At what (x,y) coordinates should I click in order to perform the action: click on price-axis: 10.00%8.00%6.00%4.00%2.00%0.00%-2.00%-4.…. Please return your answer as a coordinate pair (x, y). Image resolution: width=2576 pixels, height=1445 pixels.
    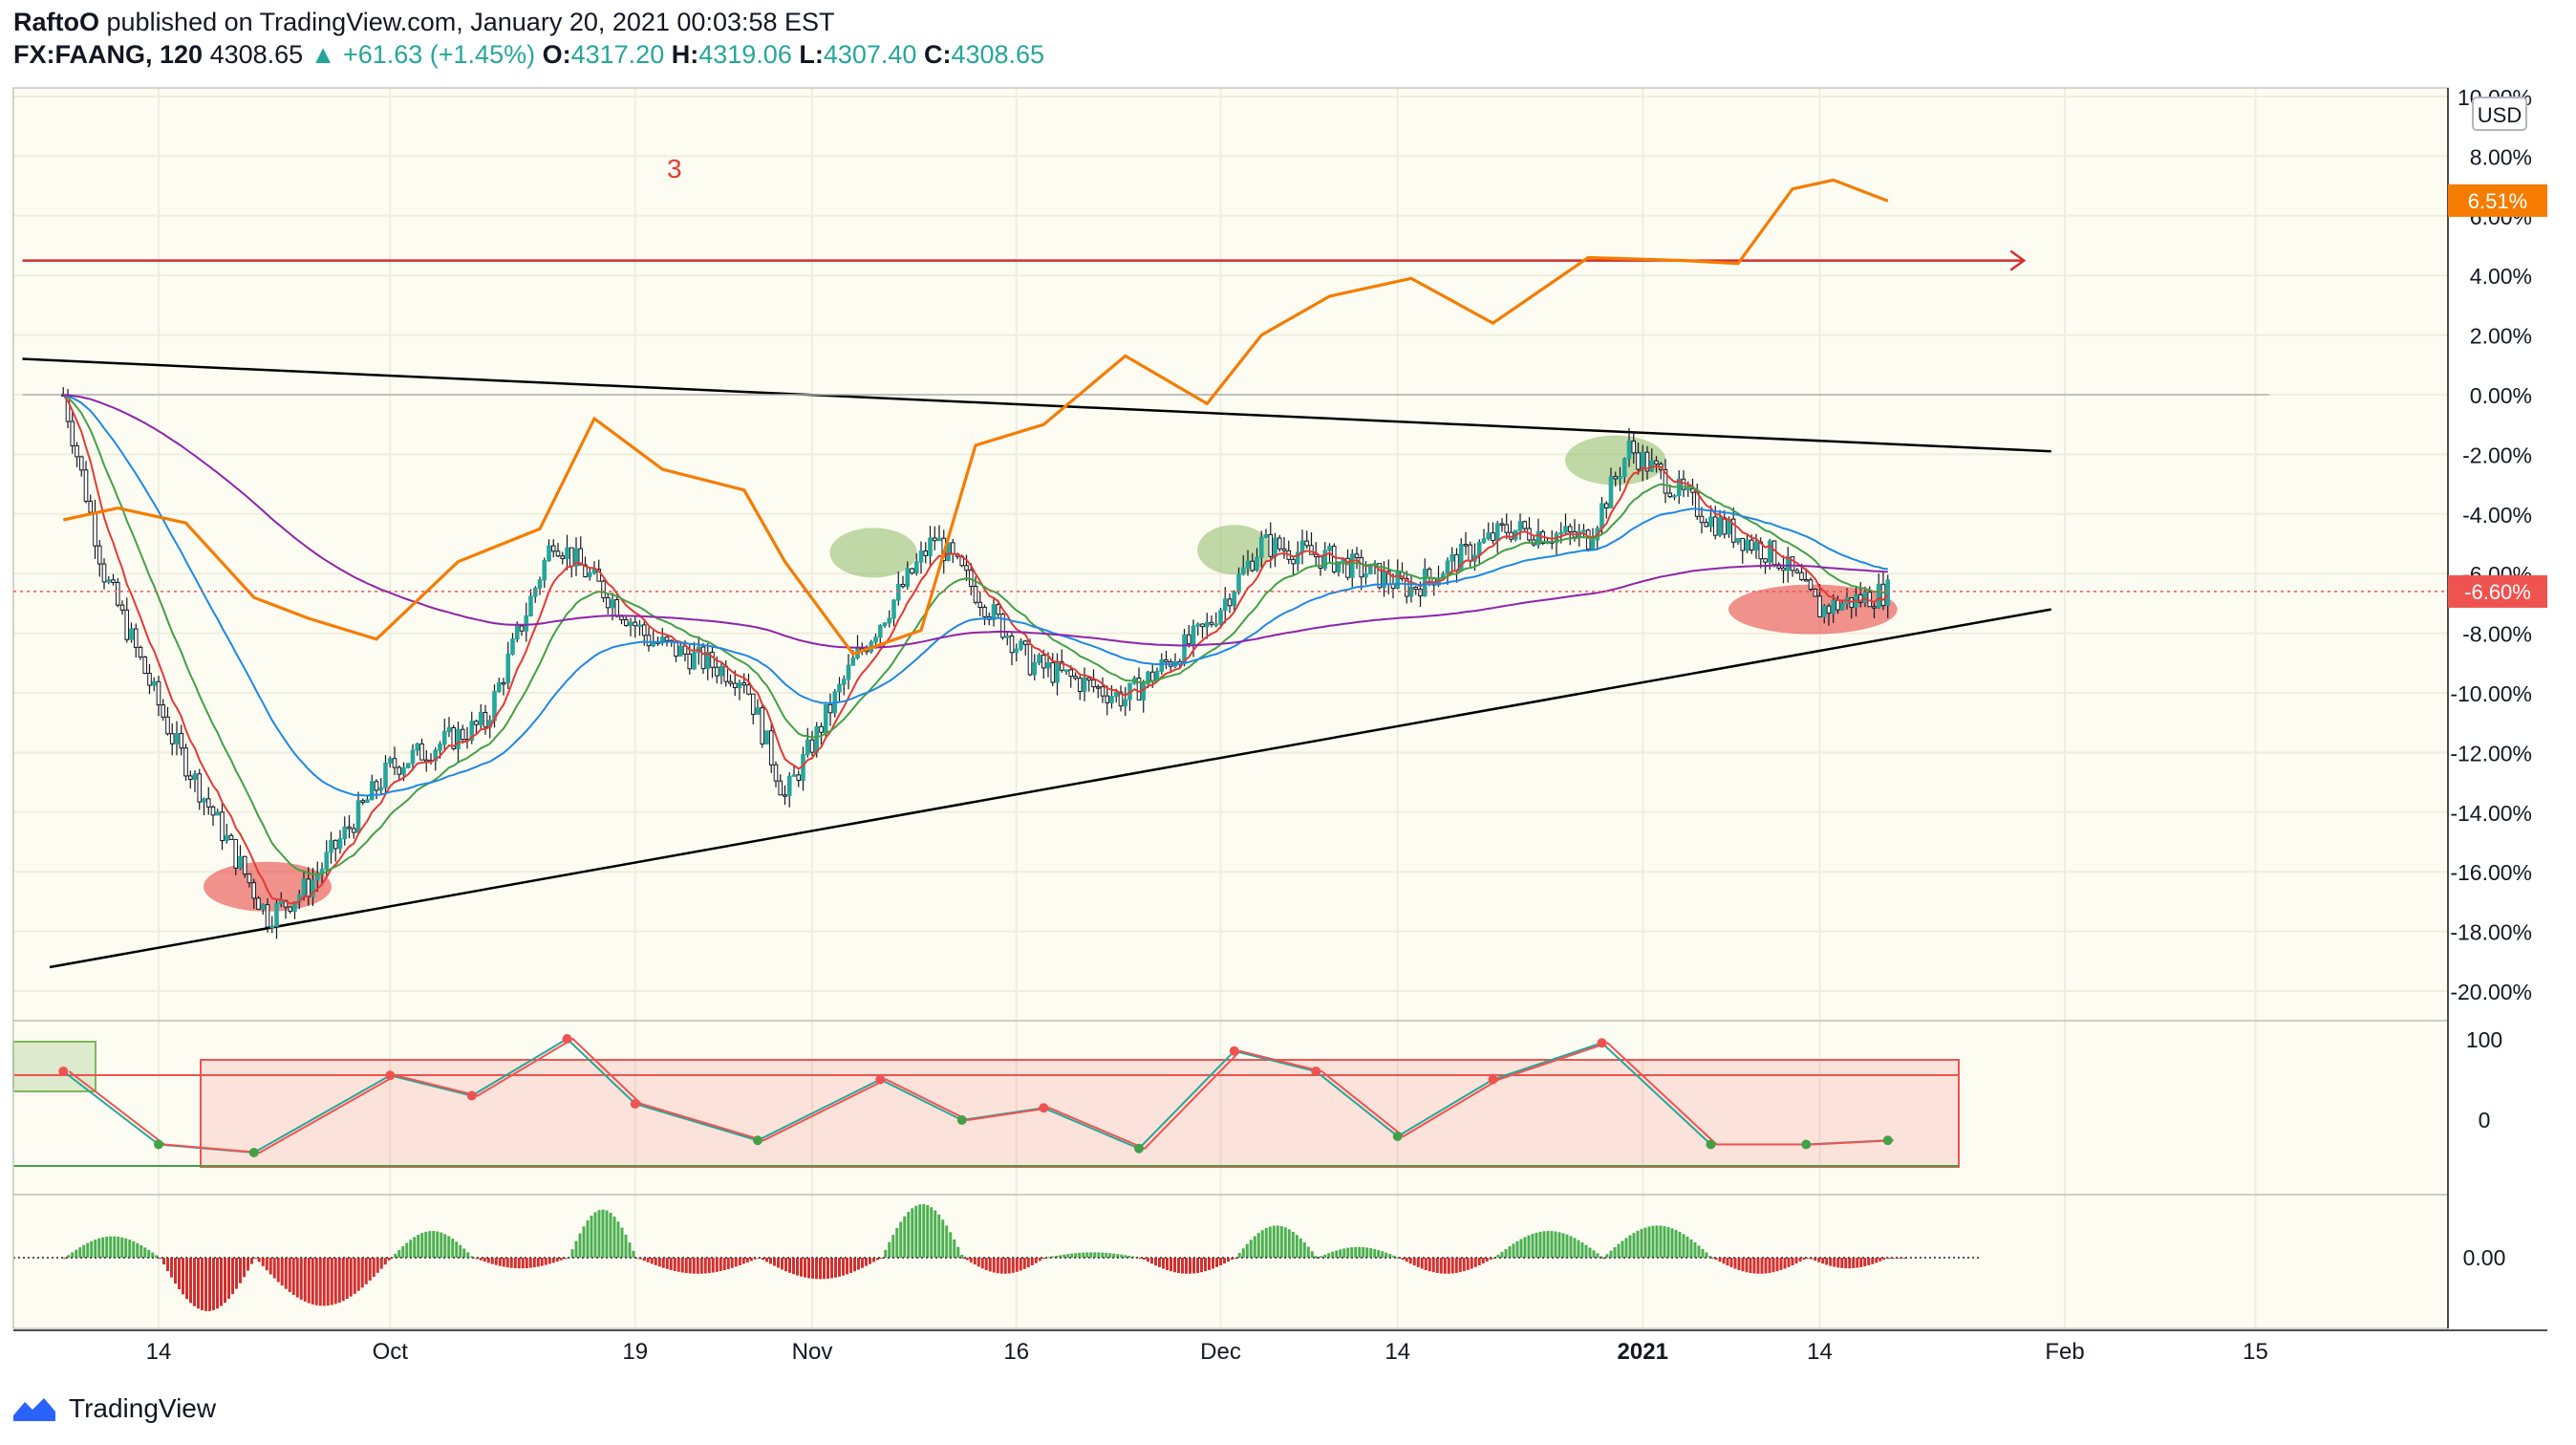
    Looking at the image, I should click on (2491, 545).